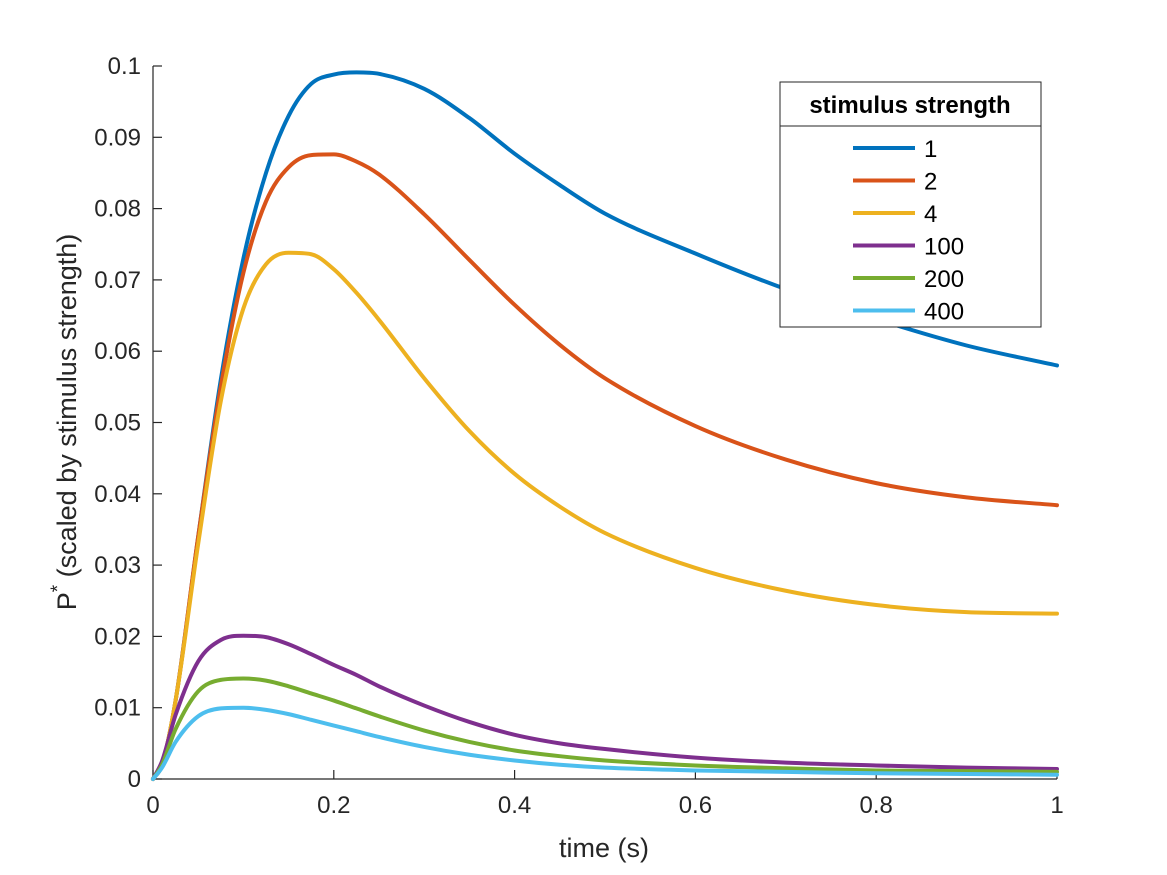 This screenshot has width=1167, height=875. What do you see at coordinates (909, 105) in the screenshot?
I see `legend-title: stimulus strength` at bounding box center [909, 105].